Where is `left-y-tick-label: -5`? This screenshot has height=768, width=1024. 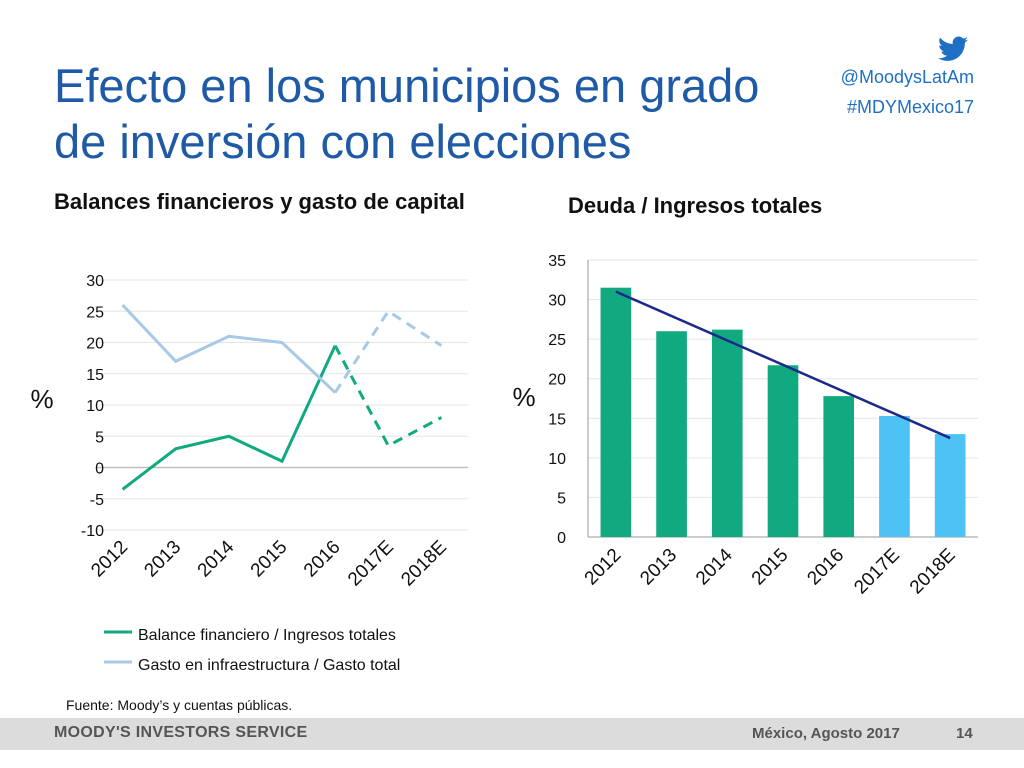 left-y-tick-label: -5 is located at coordinates (97, 500).